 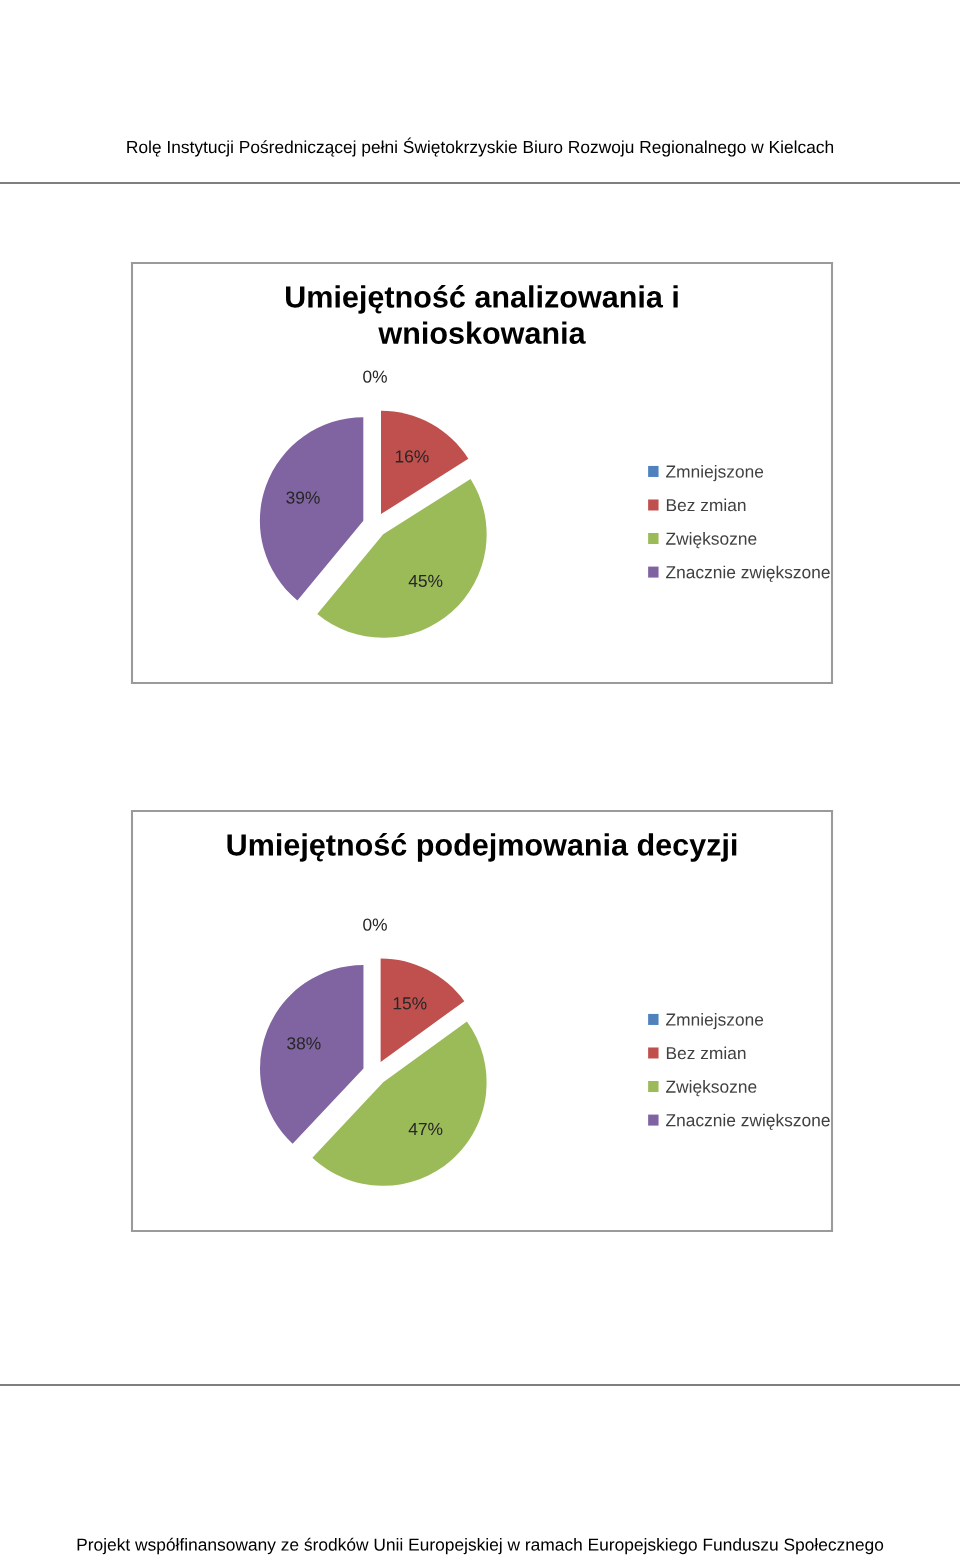 What do you see at coordinates (425, 1129) in the screenshot?
I see `data-label: 47%` at bounding box center [425, 1129].